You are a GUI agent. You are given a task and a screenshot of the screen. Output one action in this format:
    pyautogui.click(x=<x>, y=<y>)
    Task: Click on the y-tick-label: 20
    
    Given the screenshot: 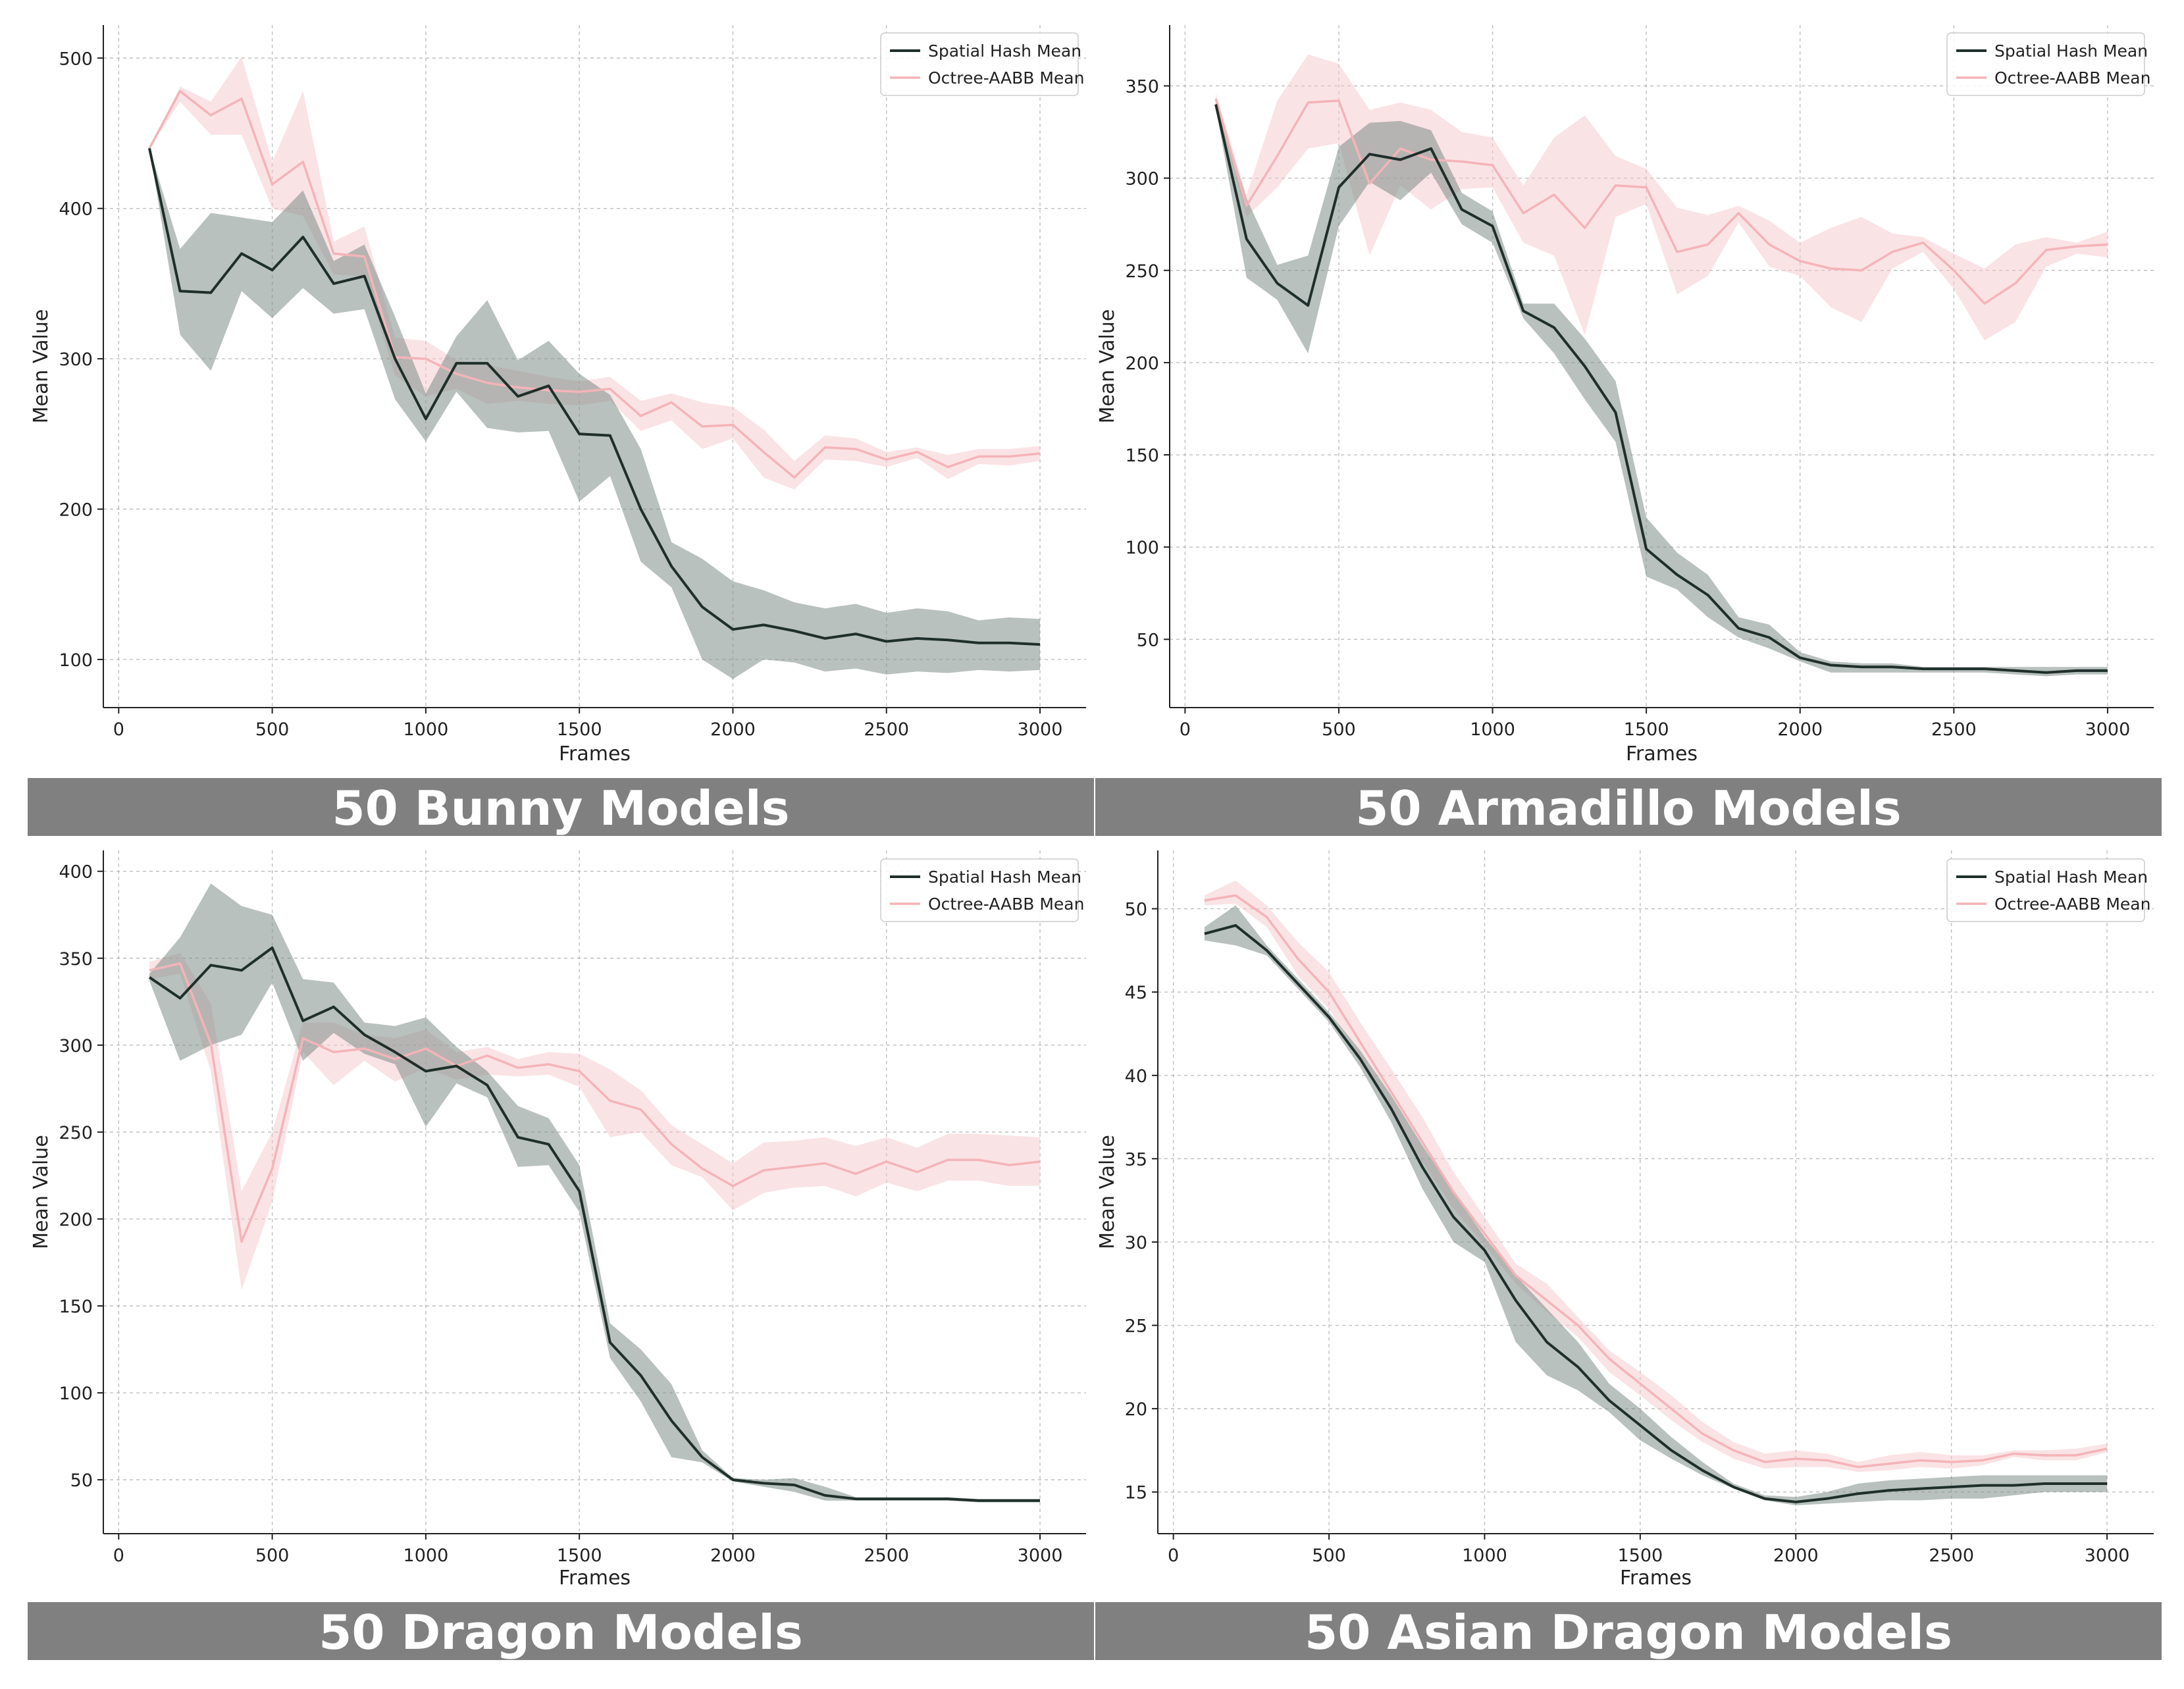 What is the action you would take?
    pyautogui.click(x=1136, y=1409)
    